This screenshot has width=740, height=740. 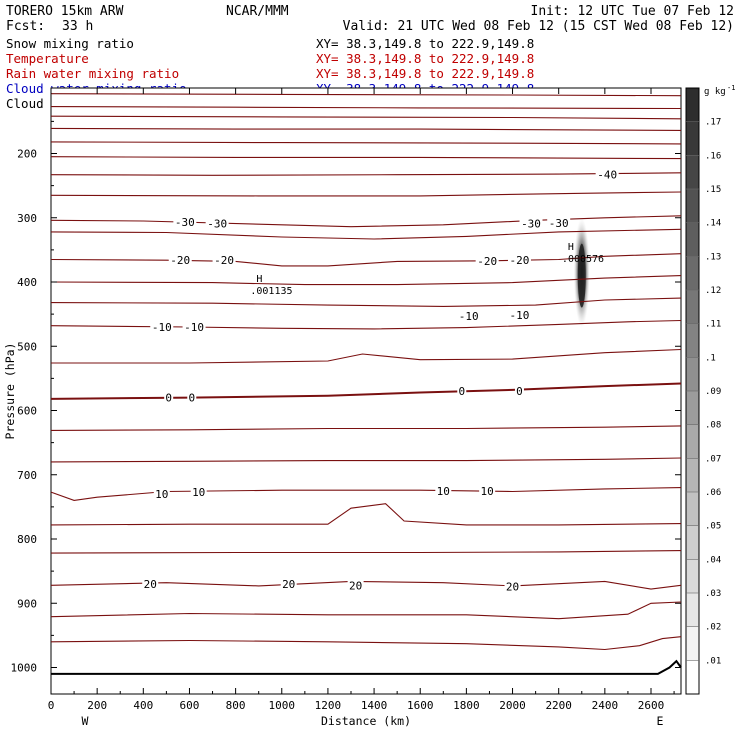 I want to click on snow-plume-core, so click(x=581, y=275).